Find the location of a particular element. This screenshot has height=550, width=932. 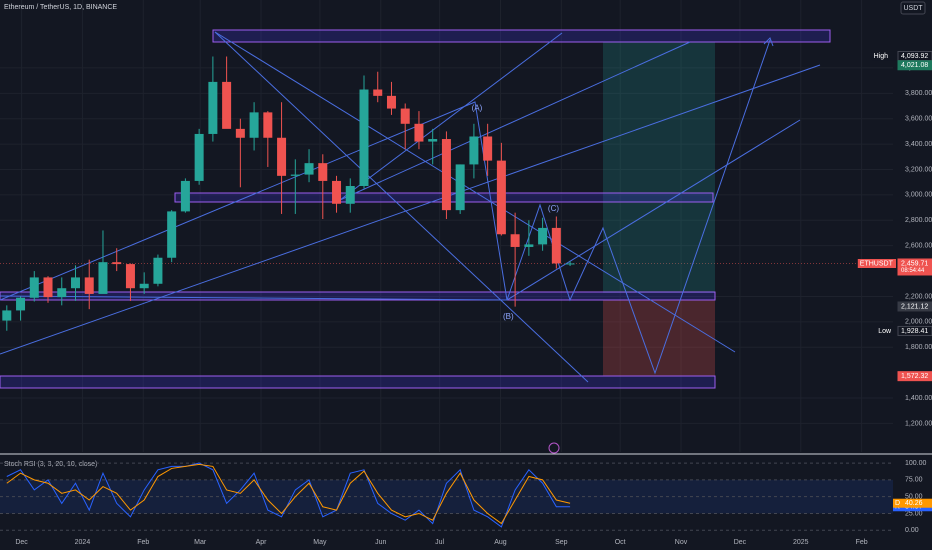

y-tick-label: 3,400.00 is located at coordinates (918, 144).